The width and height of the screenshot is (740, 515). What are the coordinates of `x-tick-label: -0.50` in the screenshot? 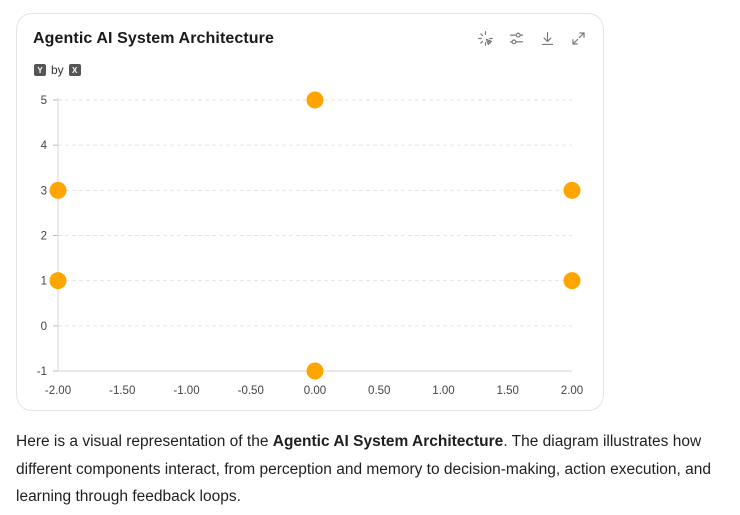 It's located at (251, 391).